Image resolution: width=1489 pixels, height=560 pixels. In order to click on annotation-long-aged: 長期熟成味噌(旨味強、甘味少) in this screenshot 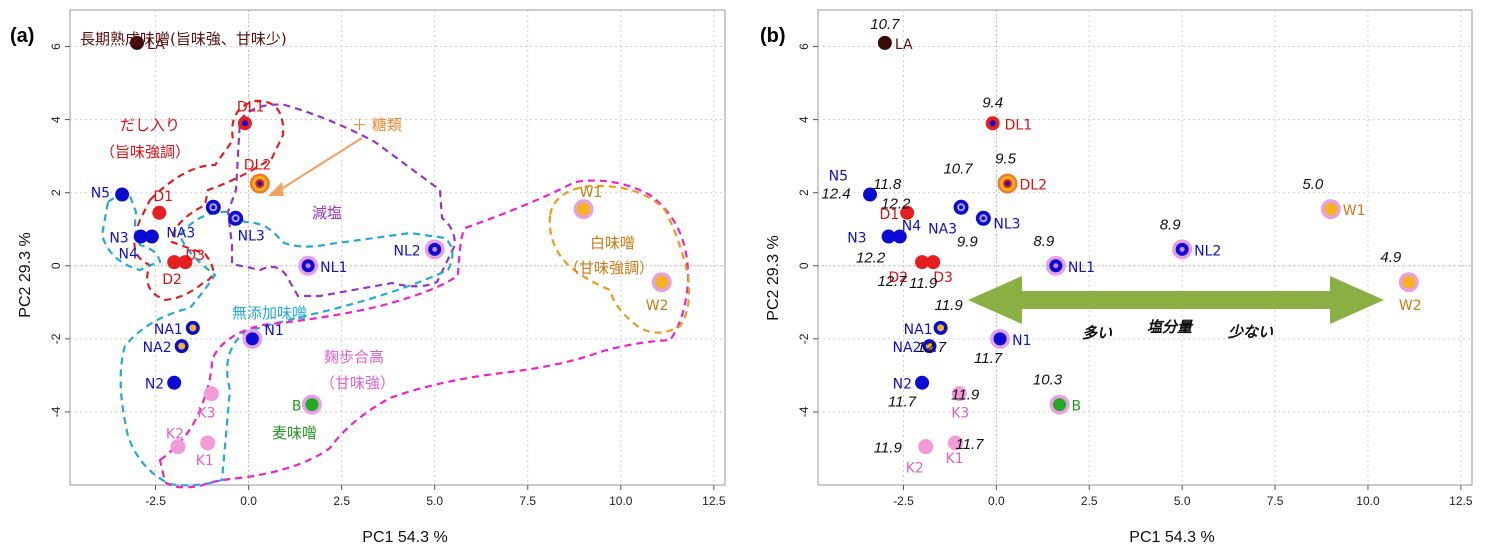, I will do `click(183, 39)`.